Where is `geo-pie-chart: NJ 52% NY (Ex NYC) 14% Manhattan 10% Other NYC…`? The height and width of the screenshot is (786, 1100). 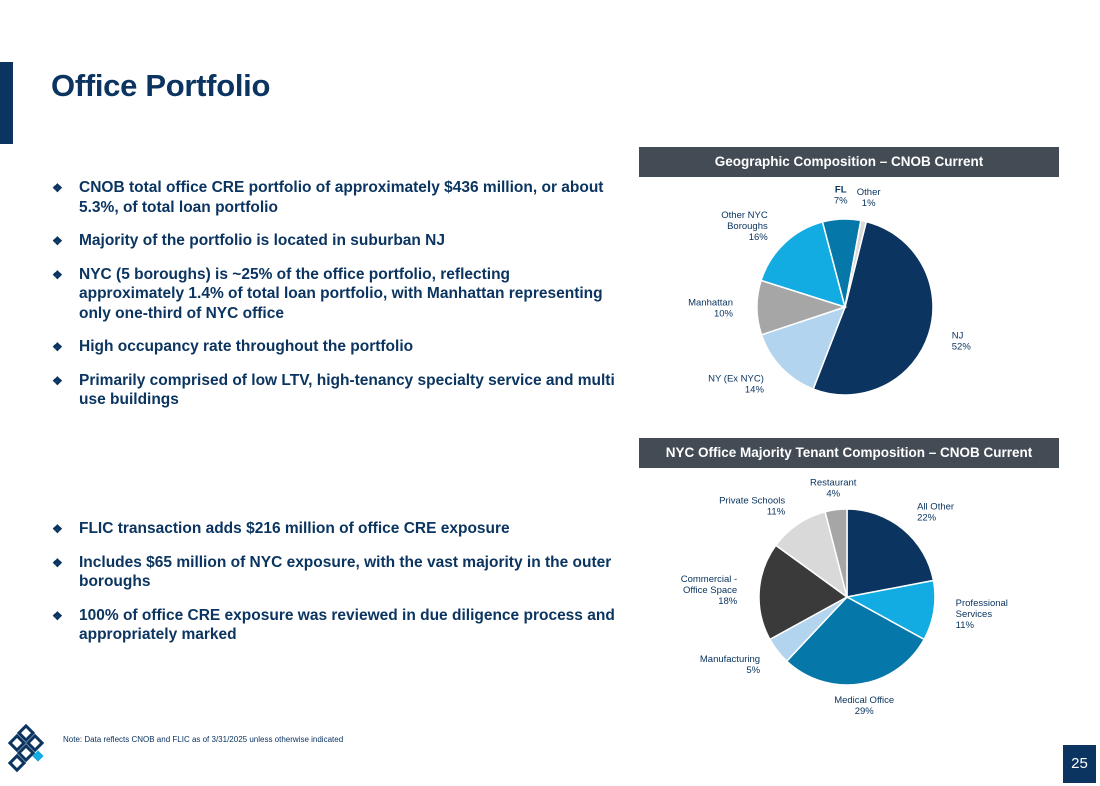 geo-pie-chart: NJ 52% NY (Ex NYC) 14% Manhattan 10% Other NYC… is located at coordinates (830, 290).